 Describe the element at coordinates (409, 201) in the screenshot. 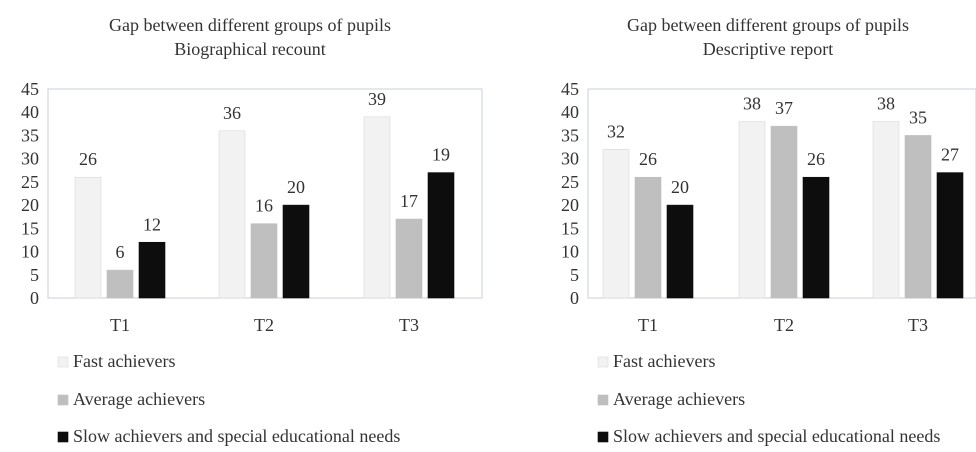

I see `data-label: 17` at that location.